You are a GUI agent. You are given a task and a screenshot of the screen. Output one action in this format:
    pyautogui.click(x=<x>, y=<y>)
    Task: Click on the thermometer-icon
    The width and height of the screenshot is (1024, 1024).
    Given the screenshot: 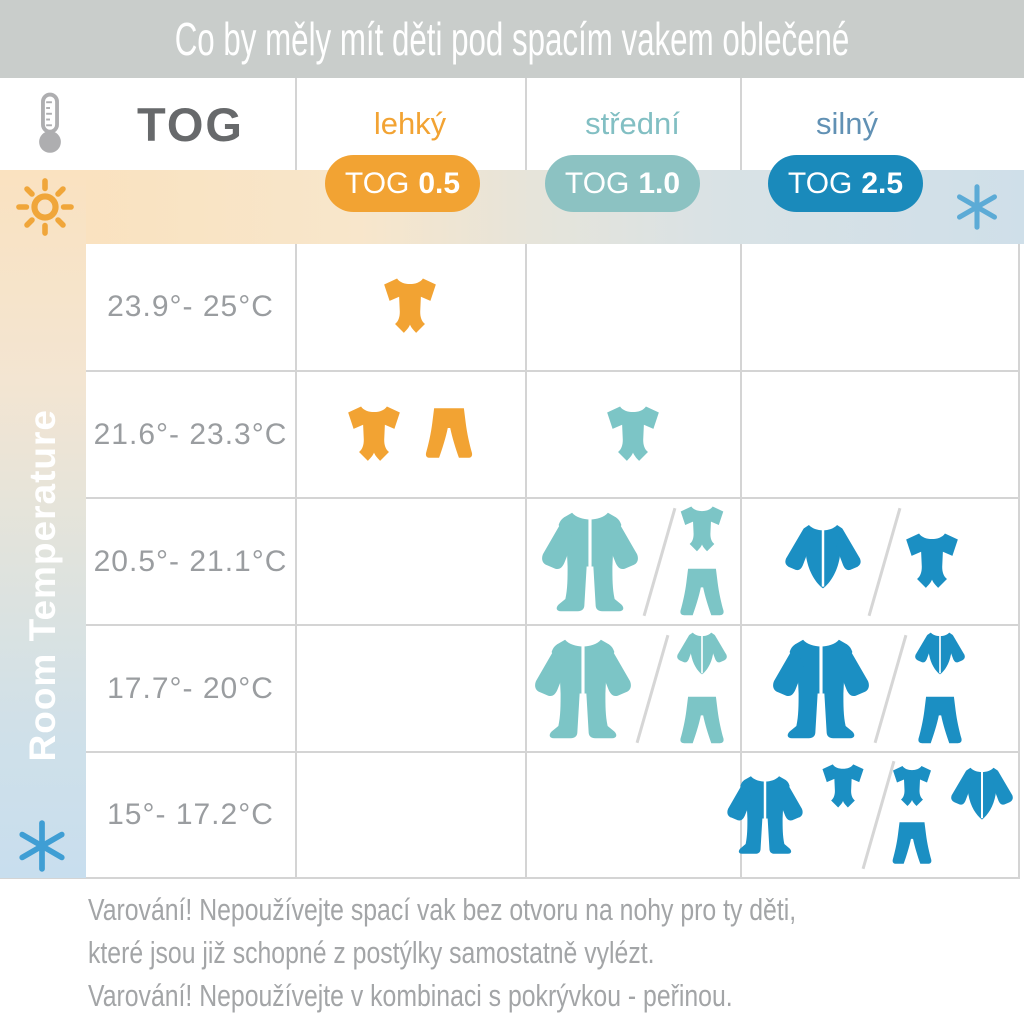 What is the action you would take?
    pyautogui.click(x=50, y=124)
    